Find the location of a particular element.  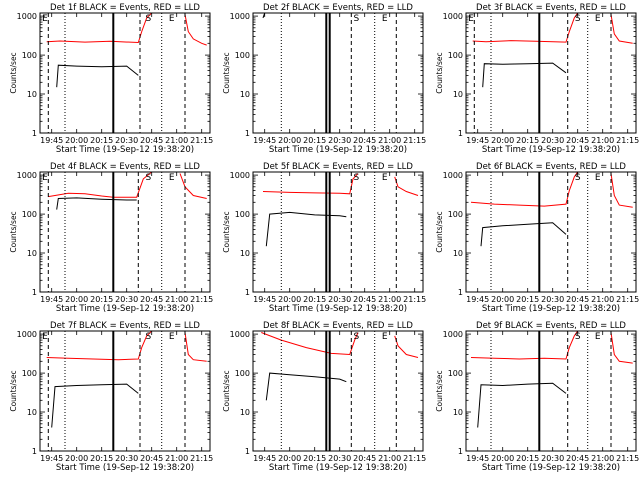

panel-title: Det 9f BLACK = Events, RED = LLD is located at coordinates (551, 326).